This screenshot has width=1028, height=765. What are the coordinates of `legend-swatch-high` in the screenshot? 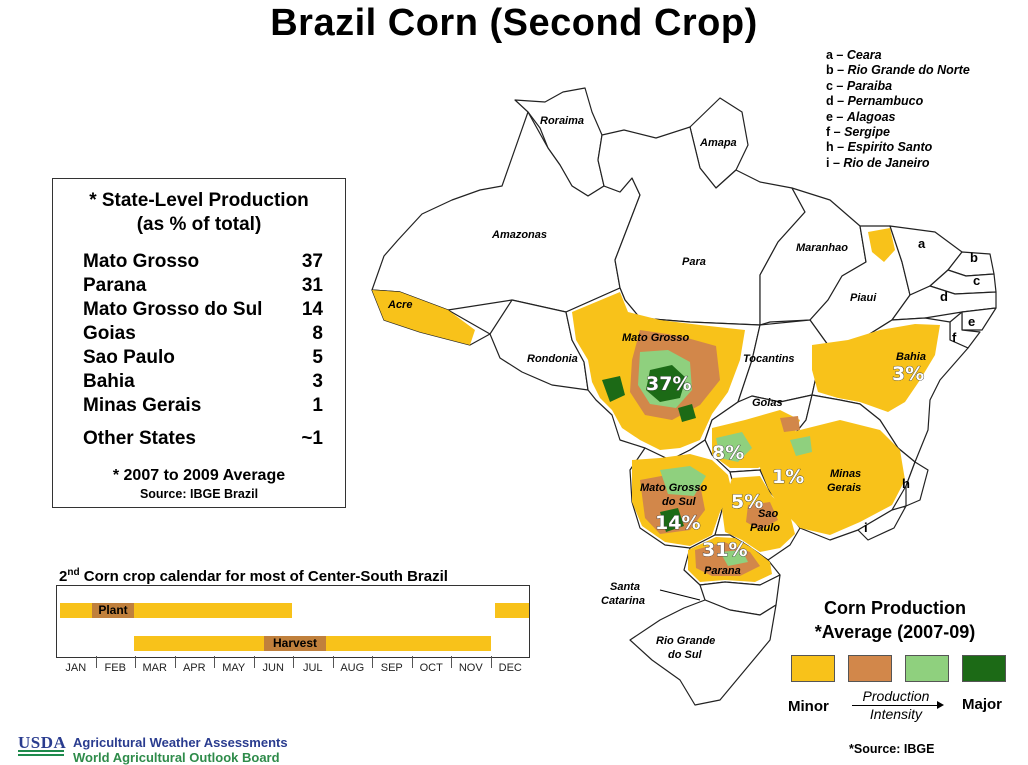 It's located at (927, 668).